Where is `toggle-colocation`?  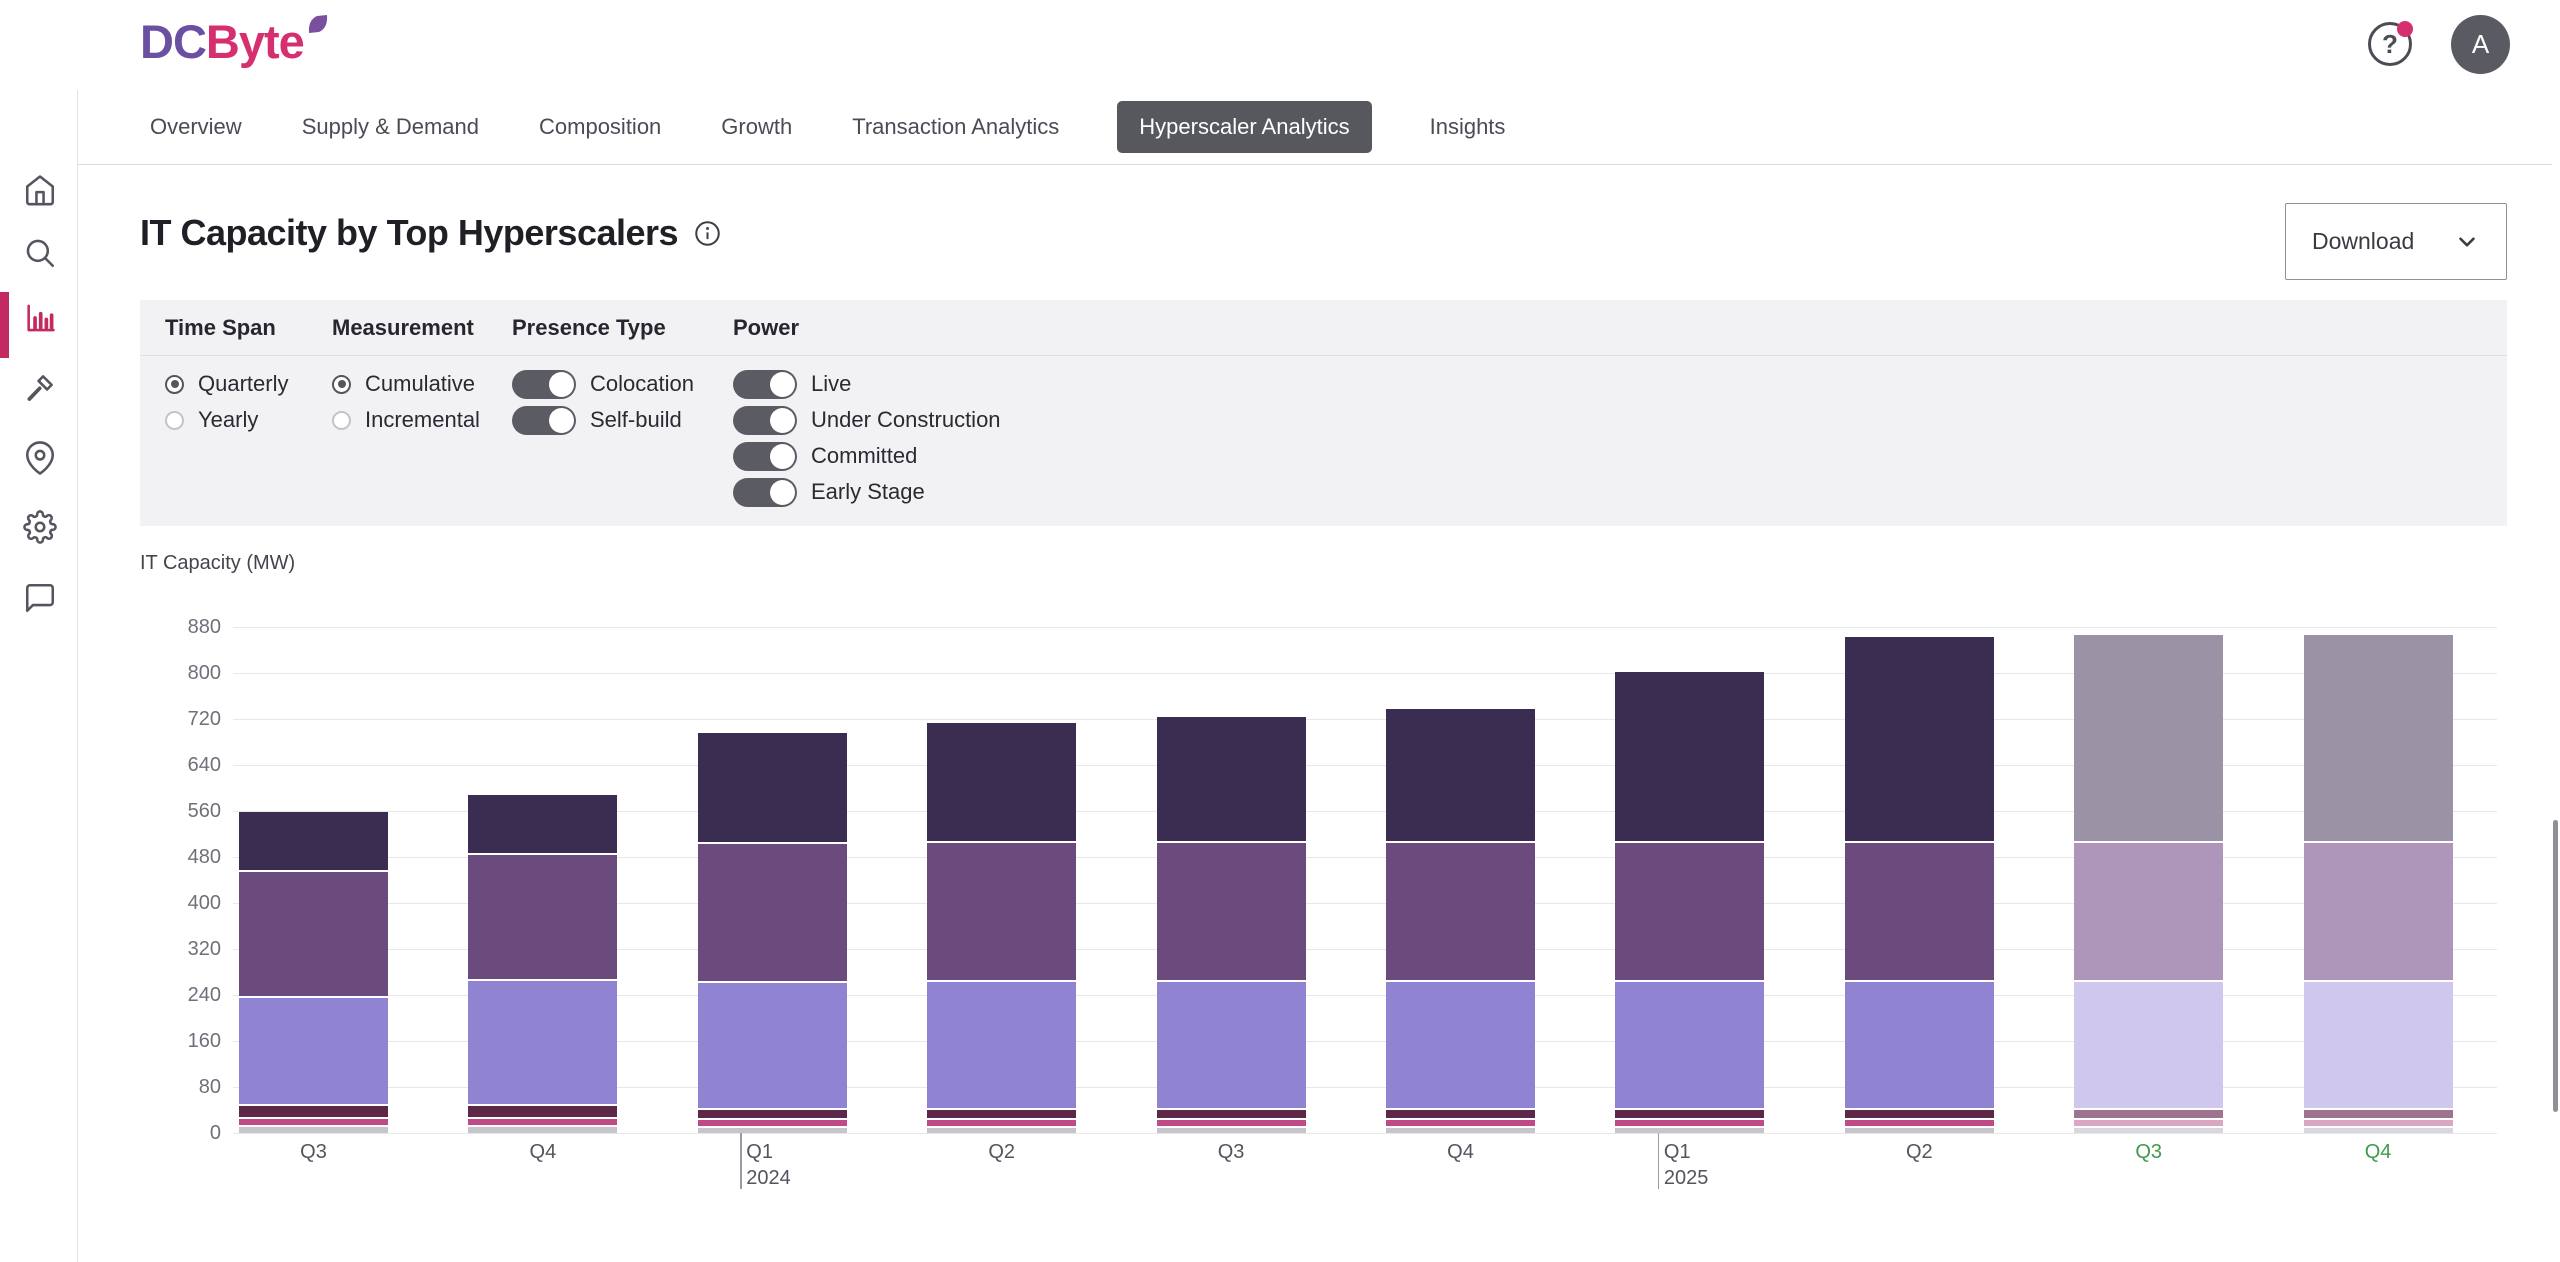 toggle-colocation is located at coordinates (544, 384).